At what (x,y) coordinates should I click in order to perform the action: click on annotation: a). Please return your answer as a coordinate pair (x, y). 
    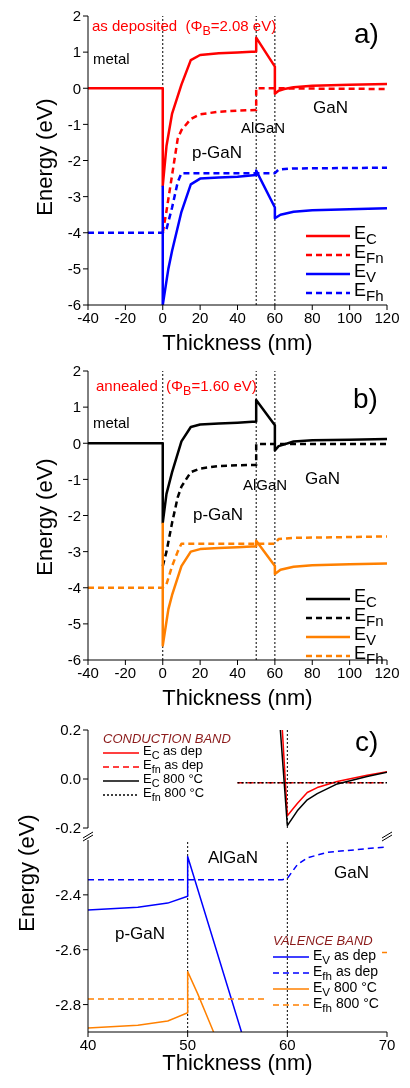
    Looking at the image, I should click on (366, 33).